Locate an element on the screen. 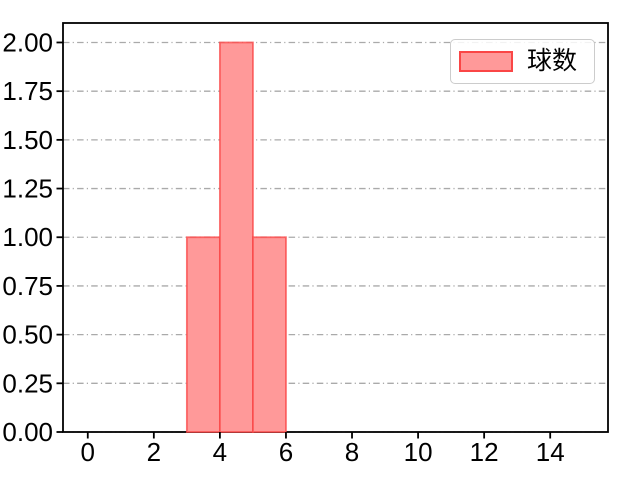  x-tick-label: 12 is located at coordinates (484, 452).